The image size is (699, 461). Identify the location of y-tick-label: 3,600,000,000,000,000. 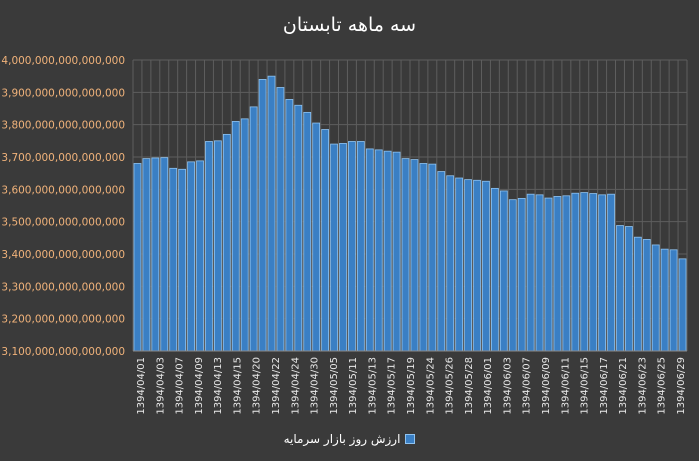
(63, 190).